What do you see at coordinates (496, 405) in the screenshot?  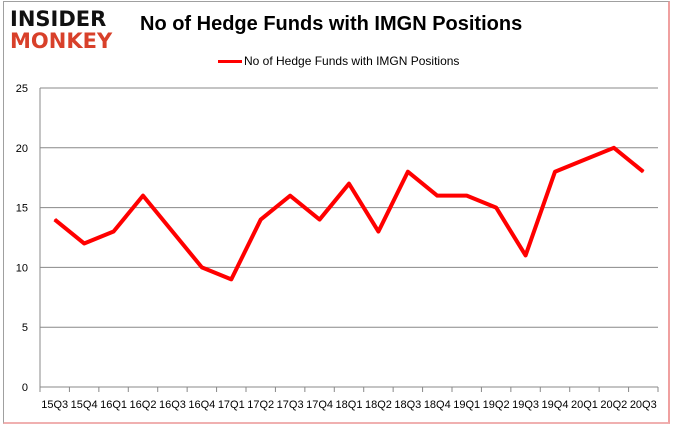 I see `x-tick-label: 19Q2` at bounding box center [496, 405].